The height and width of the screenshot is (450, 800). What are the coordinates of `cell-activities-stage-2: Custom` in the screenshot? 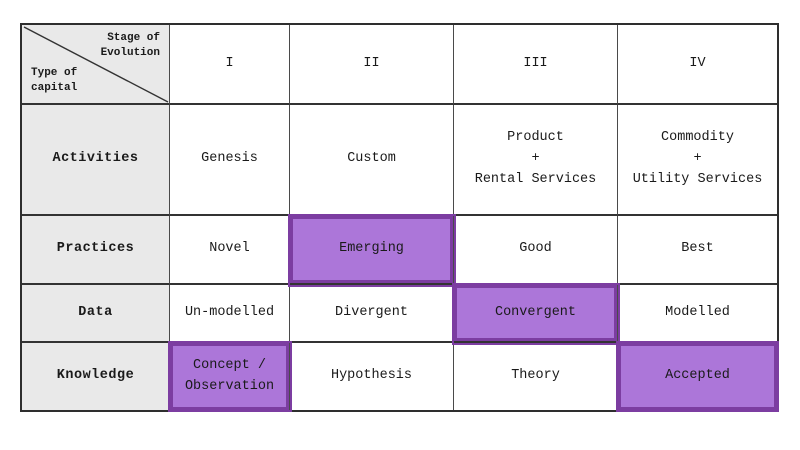 It's located at (372, 160).